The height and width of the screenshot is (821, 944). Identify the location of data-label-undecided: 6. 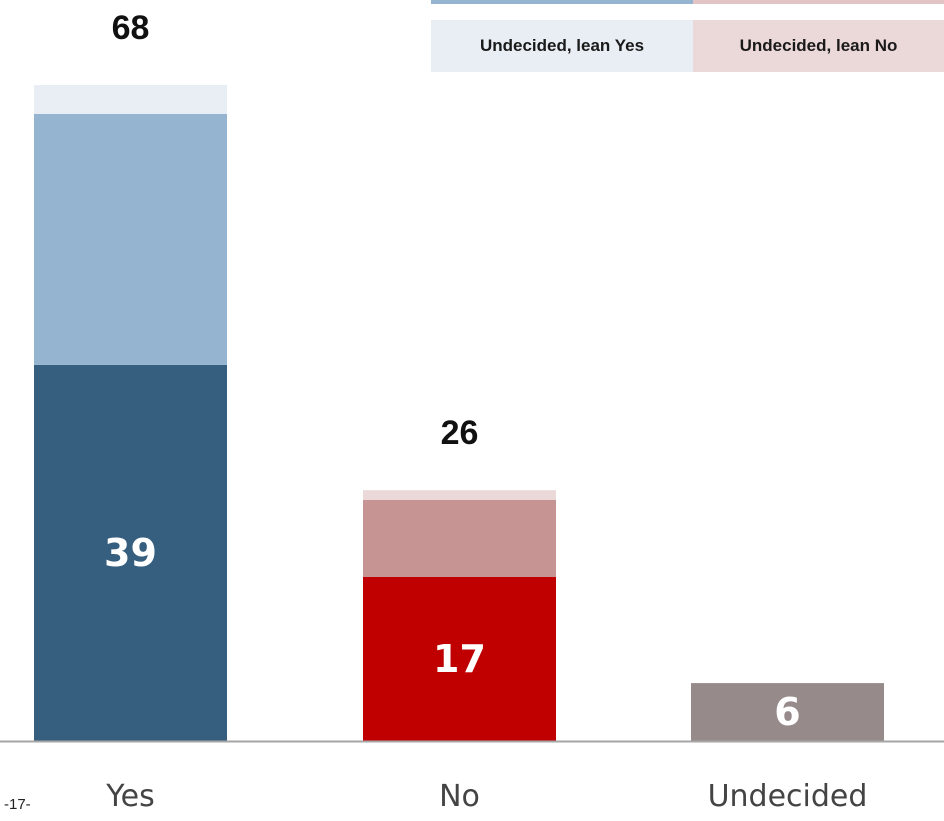
(787, 712).